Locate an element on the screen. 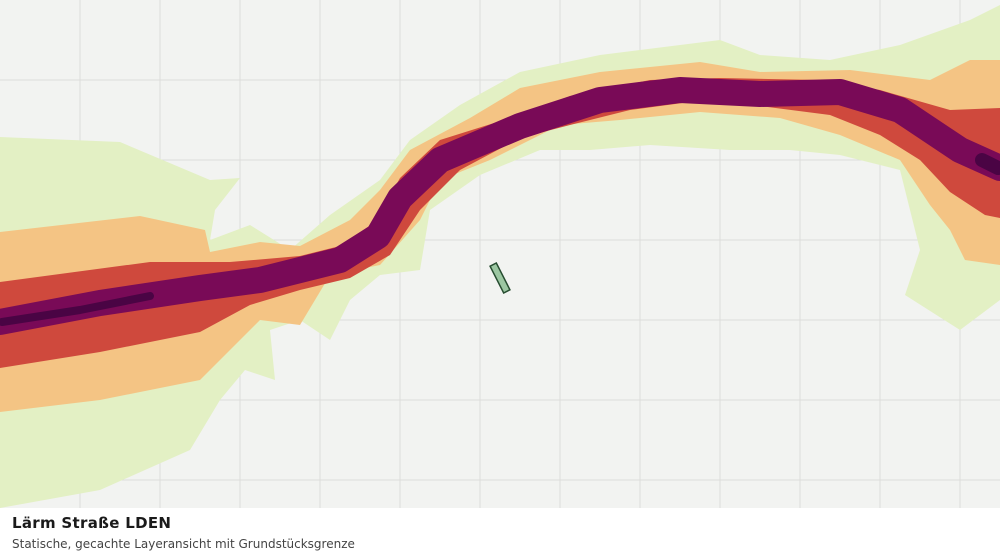  map-title: Lärm Straße LDEN is located at coordinates (92, 523).